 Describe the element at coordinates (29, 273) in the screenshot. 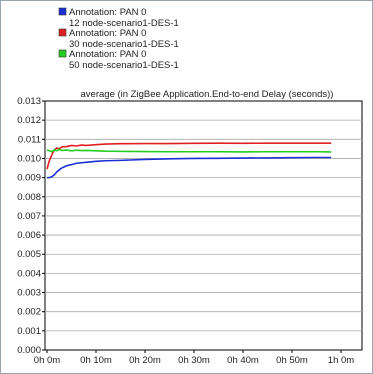

I see `y-tick-label: 0.004` at that location.